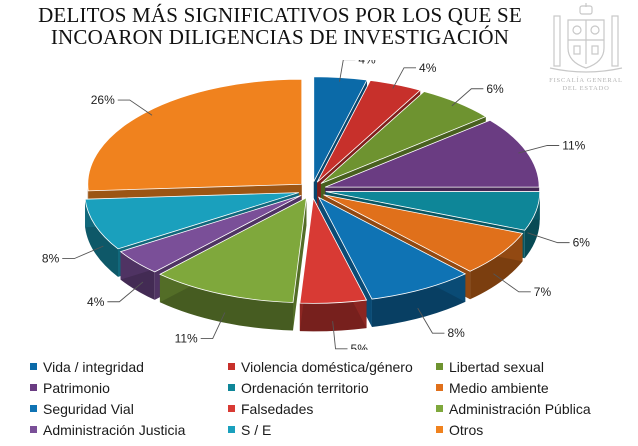 The width and height of the screenshot is (638, 446). Describe the element at coordinates (96, 302) in the screenshot. I see `pie-data-label-9: 4%` at that location.